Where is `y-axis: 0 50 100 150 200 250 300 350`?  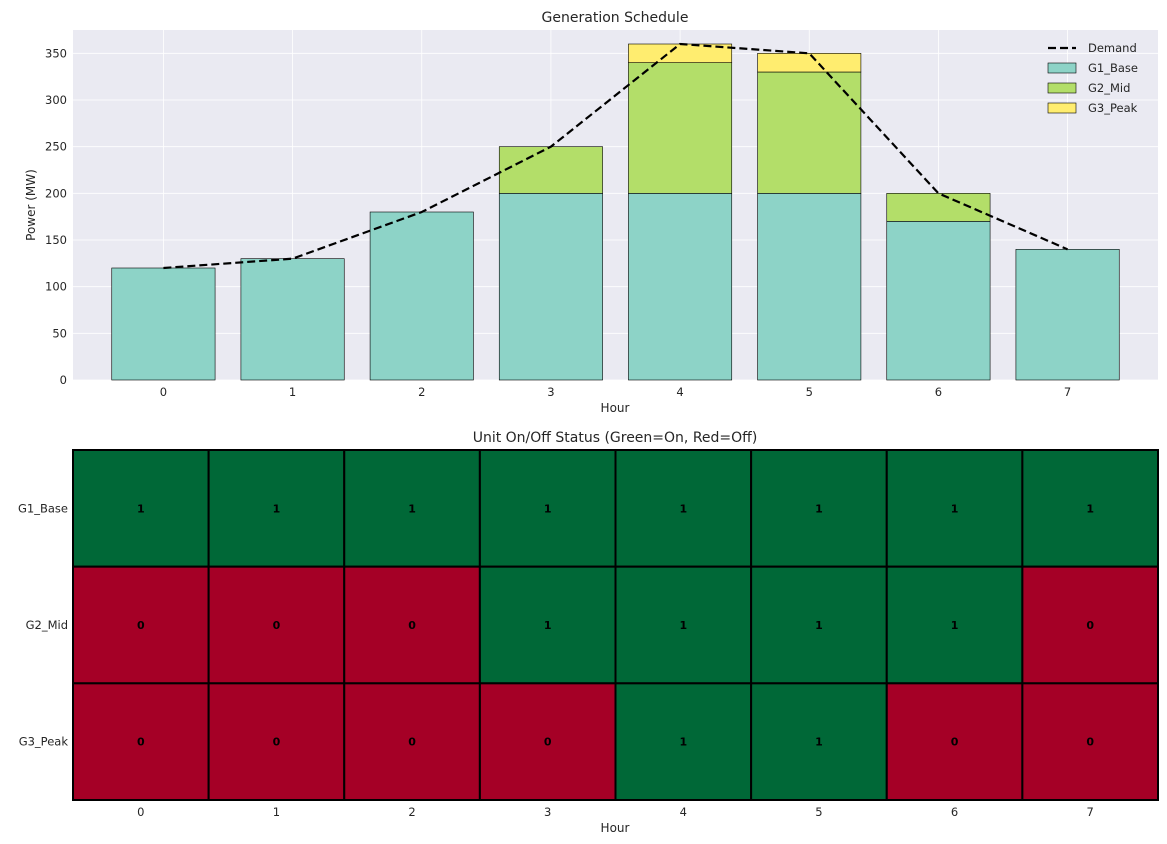 y-axis: 0 50 100 150 200 250 300 350 is located at coordinates (56, 216).